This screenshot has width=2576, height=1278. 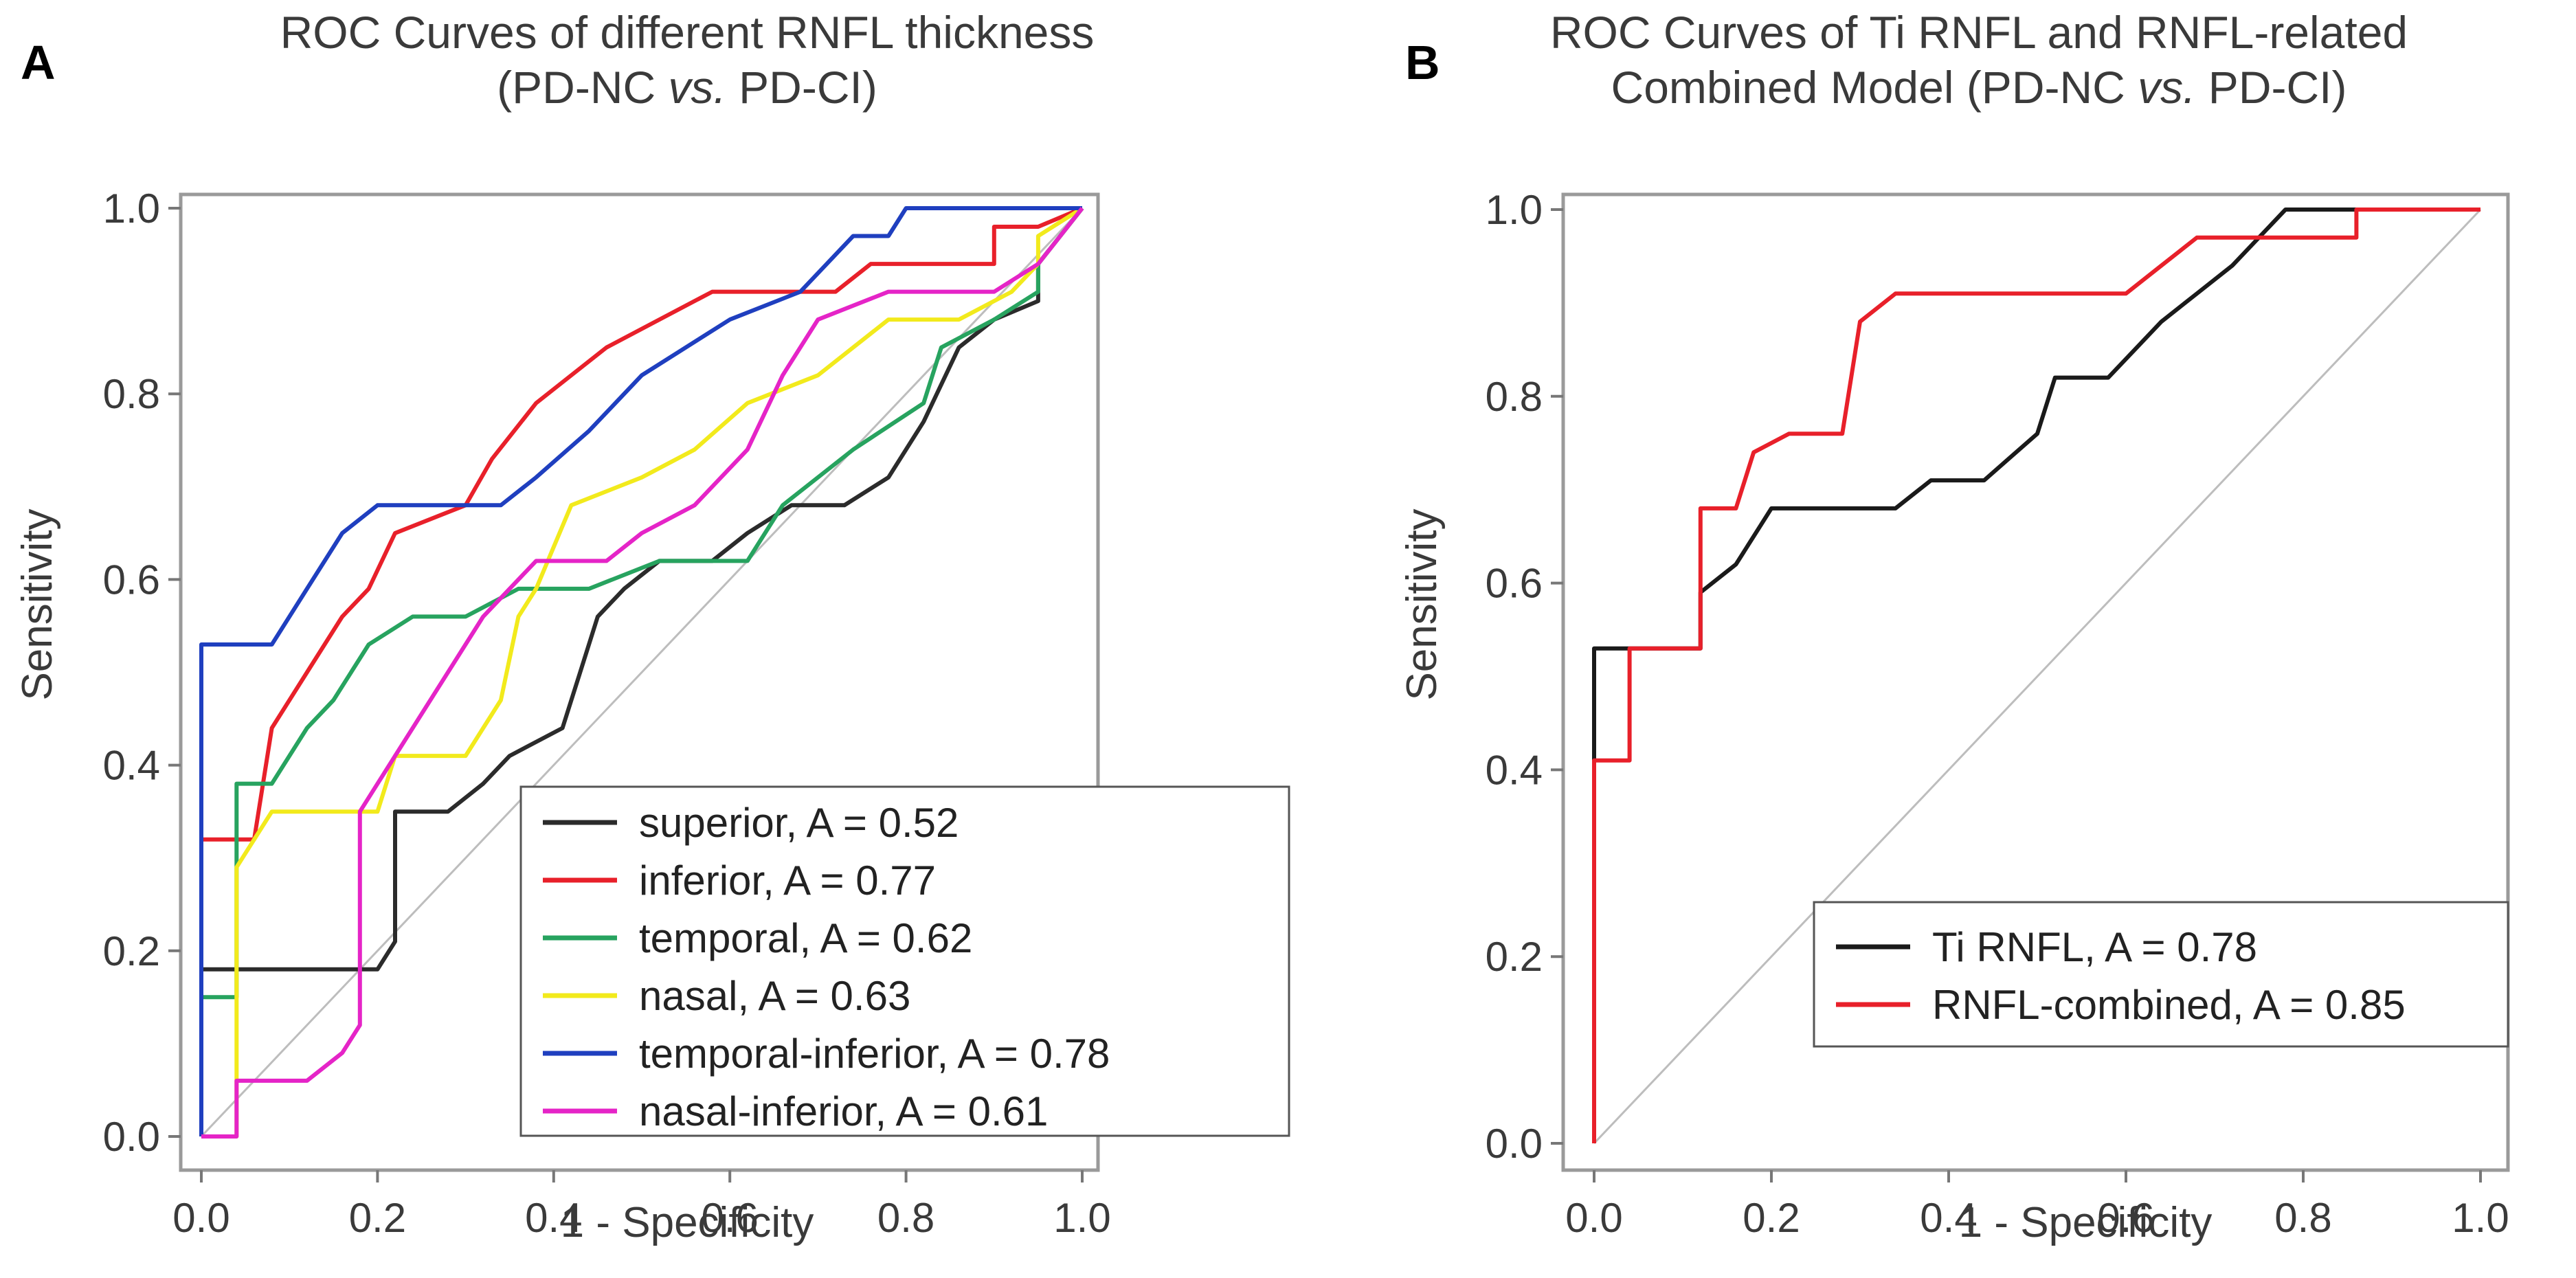 What do you see at coordinates (2086, 1222) in the screenshot?
I see `panel-b-x-axis-label: 1 - Specificity` at bounding box center [2086, 1222].